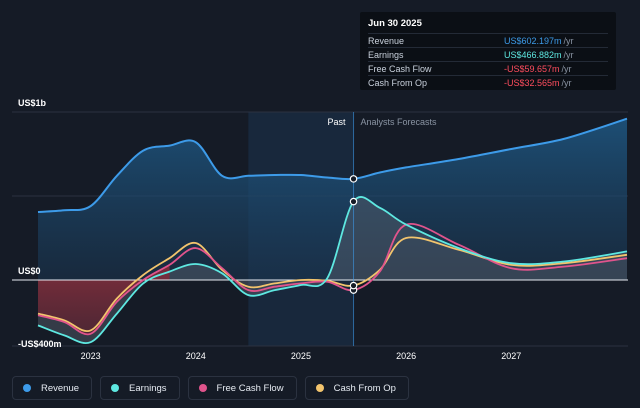  I want to click on legend-revenue: Revenue, so click(52, 388).